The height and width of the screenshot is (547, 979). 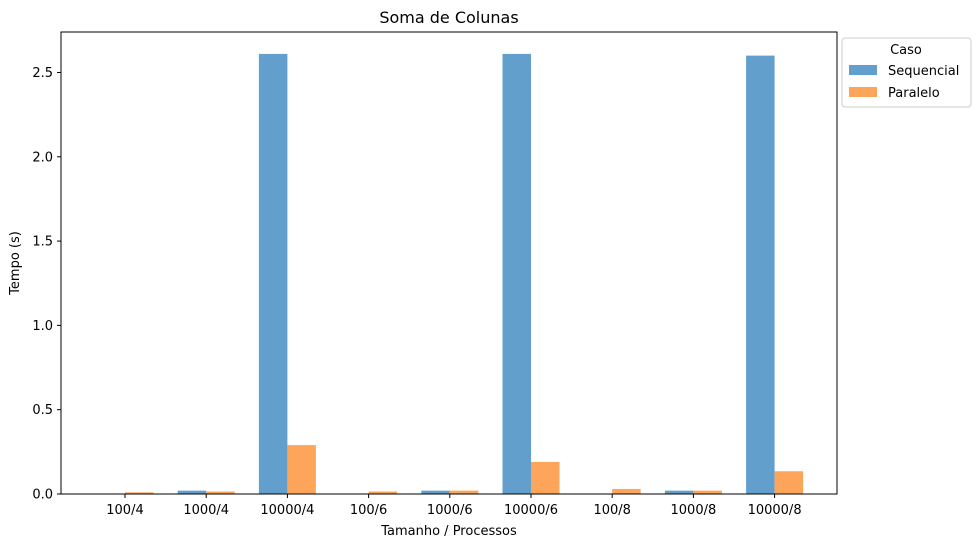 I want to click on y-tick-label: 2.5, so click(x=42, y=73).